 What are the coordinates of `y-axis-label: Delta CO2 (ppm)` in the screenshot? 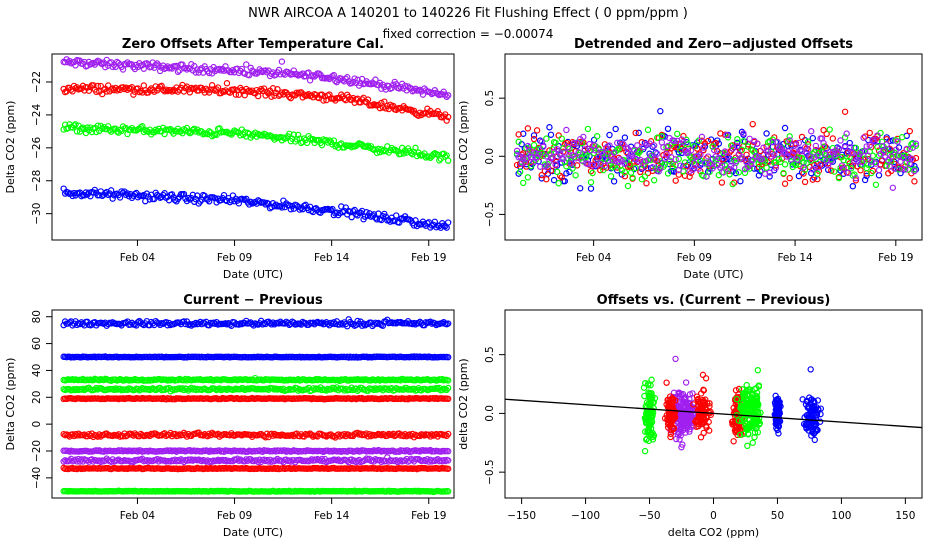 It's located at (10, 404).